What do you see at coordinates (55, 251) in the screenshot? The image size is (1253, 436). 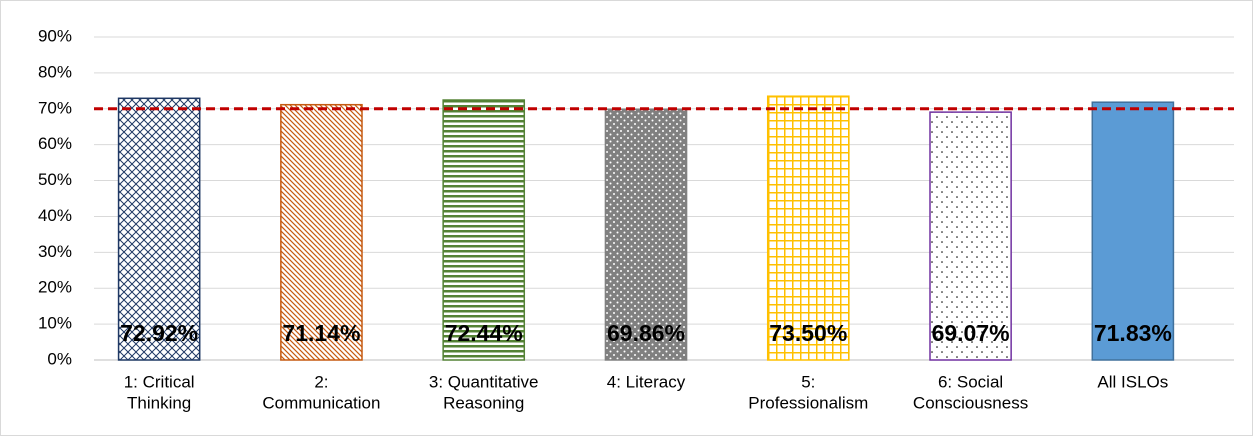 I see `y-tick-label: 30%` at bounding box center [55, 251].